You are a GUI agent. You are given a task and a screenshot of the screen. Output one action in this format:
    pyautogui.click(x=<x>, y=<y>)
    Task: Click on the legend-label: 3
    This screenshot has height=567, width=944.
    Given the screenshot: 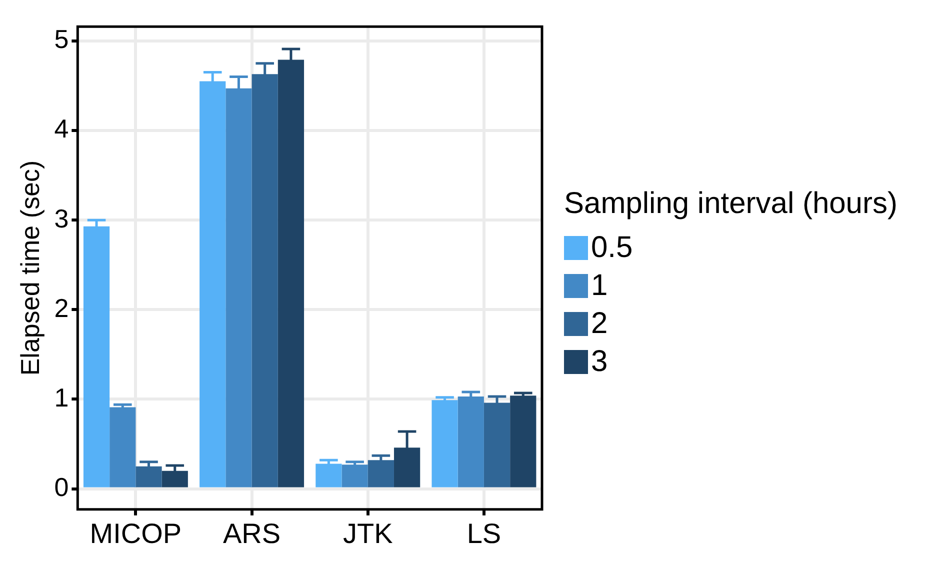 What is the action you would take?
    pyautogui.click(x=599, y=361)
    